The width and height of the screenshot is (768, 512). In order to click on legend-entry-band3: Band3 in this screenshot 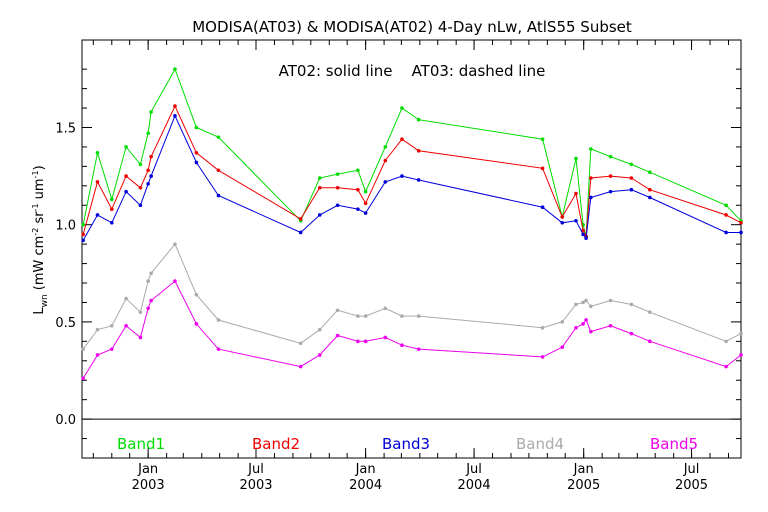, I will do `click(406, 444)`.